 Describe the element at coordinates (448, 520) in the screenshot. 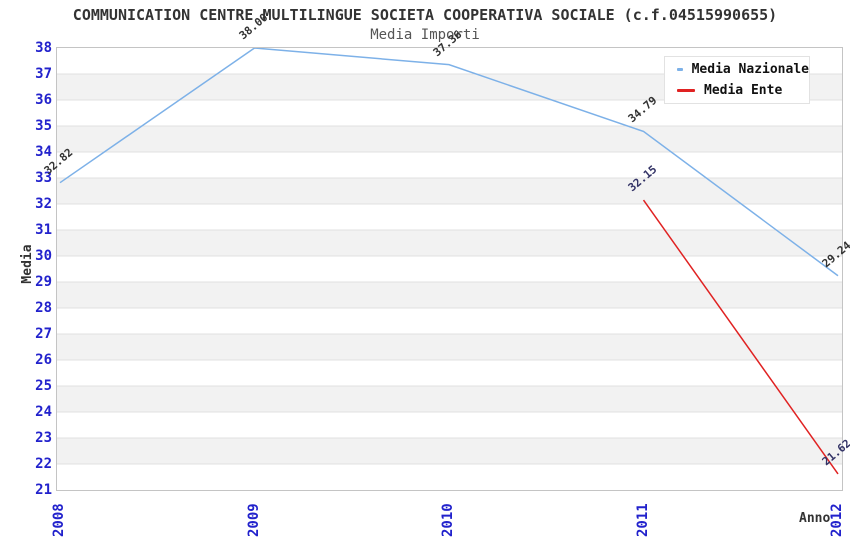

I see `x-tick-label: 2010` at that location.